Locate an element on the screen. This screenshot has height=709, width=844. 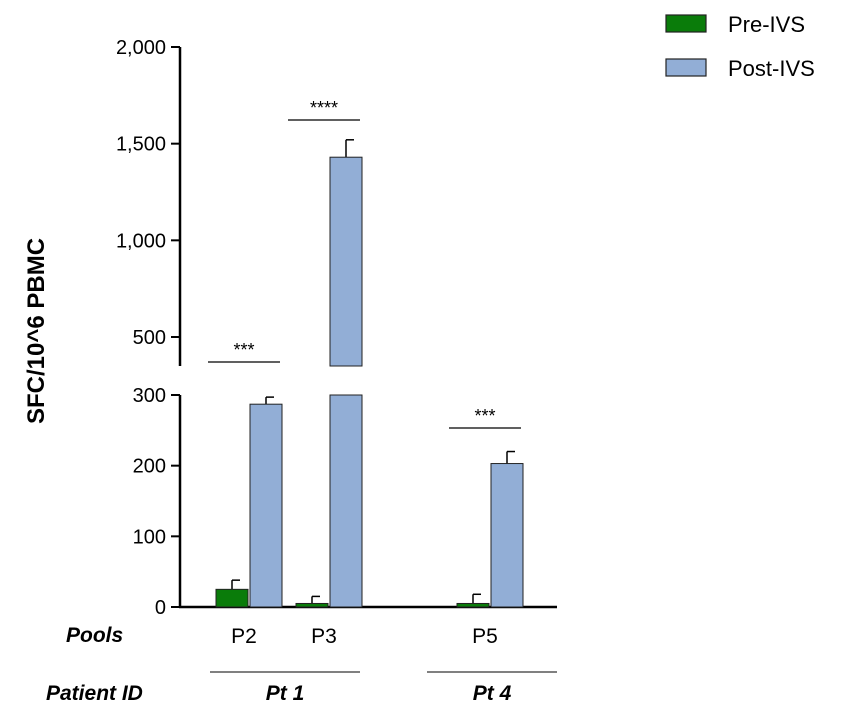
legend-label-post-ivs: Post-IVS is located at coordinates (771, 68).